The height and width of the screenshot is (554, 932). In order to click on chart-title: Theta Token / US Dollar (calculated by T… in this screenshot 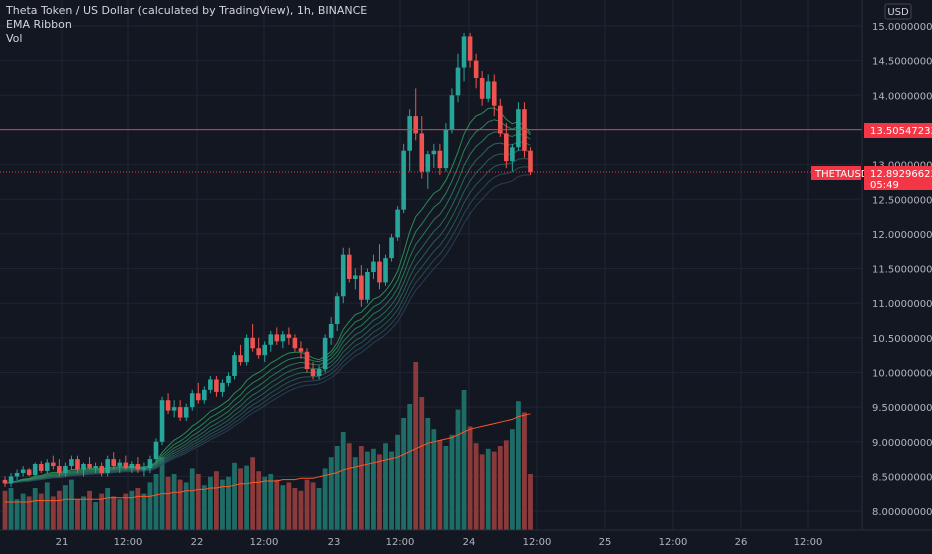, I will do `click(187, 10)`.